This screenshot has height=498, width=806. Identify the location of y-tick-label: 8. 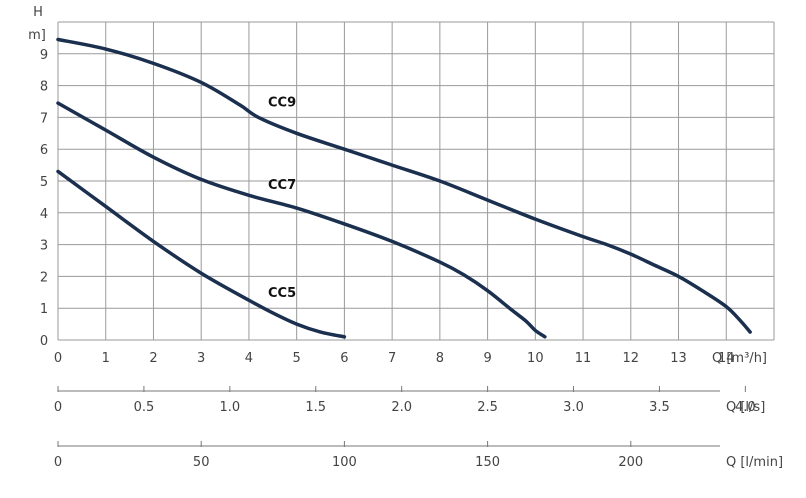
(44, 87).